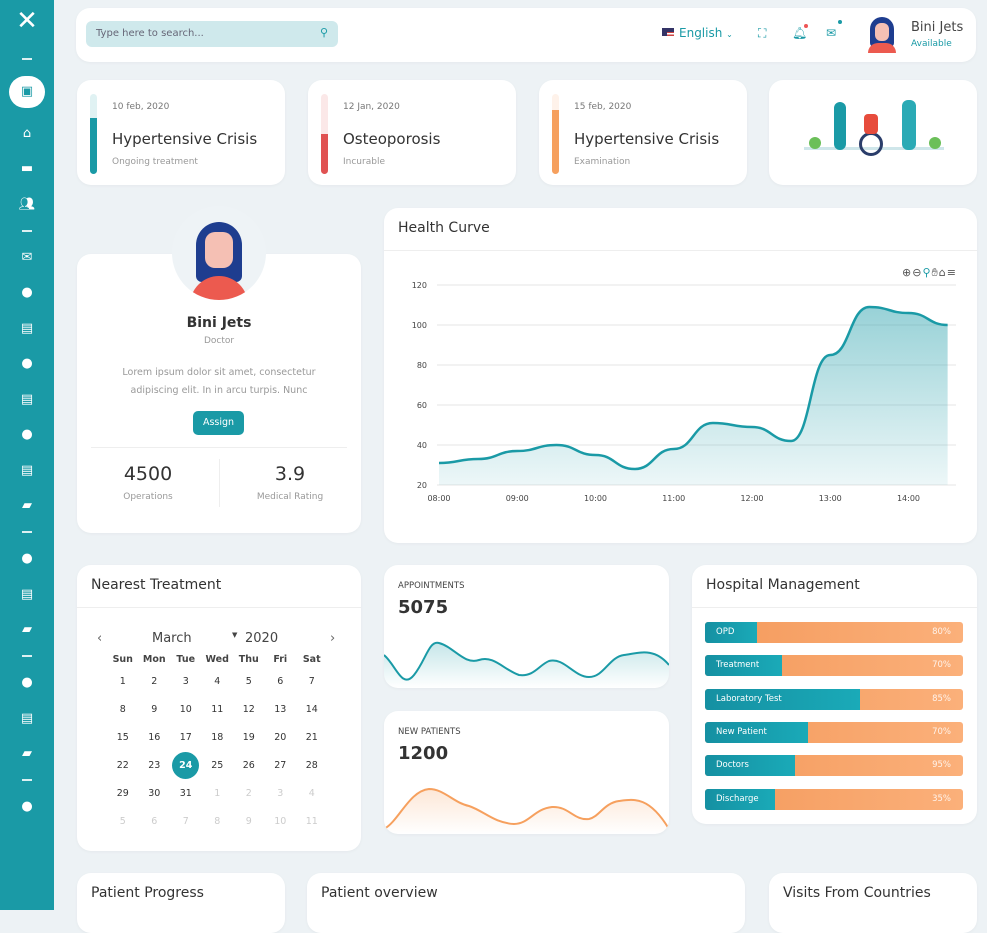  What do you see at coordinates (882, 35) in the screenshot?
I see `avatar` at bounding box center [882, 35].